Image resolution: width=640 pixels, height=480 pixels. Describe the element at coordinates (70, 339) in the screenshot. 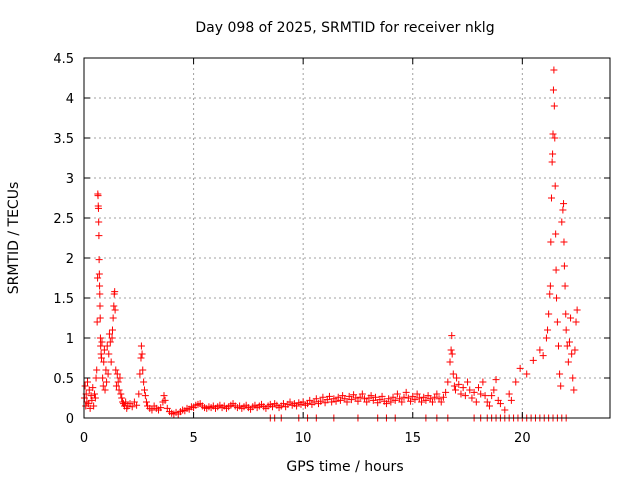

I see `y-tick-label: 1` at that location.